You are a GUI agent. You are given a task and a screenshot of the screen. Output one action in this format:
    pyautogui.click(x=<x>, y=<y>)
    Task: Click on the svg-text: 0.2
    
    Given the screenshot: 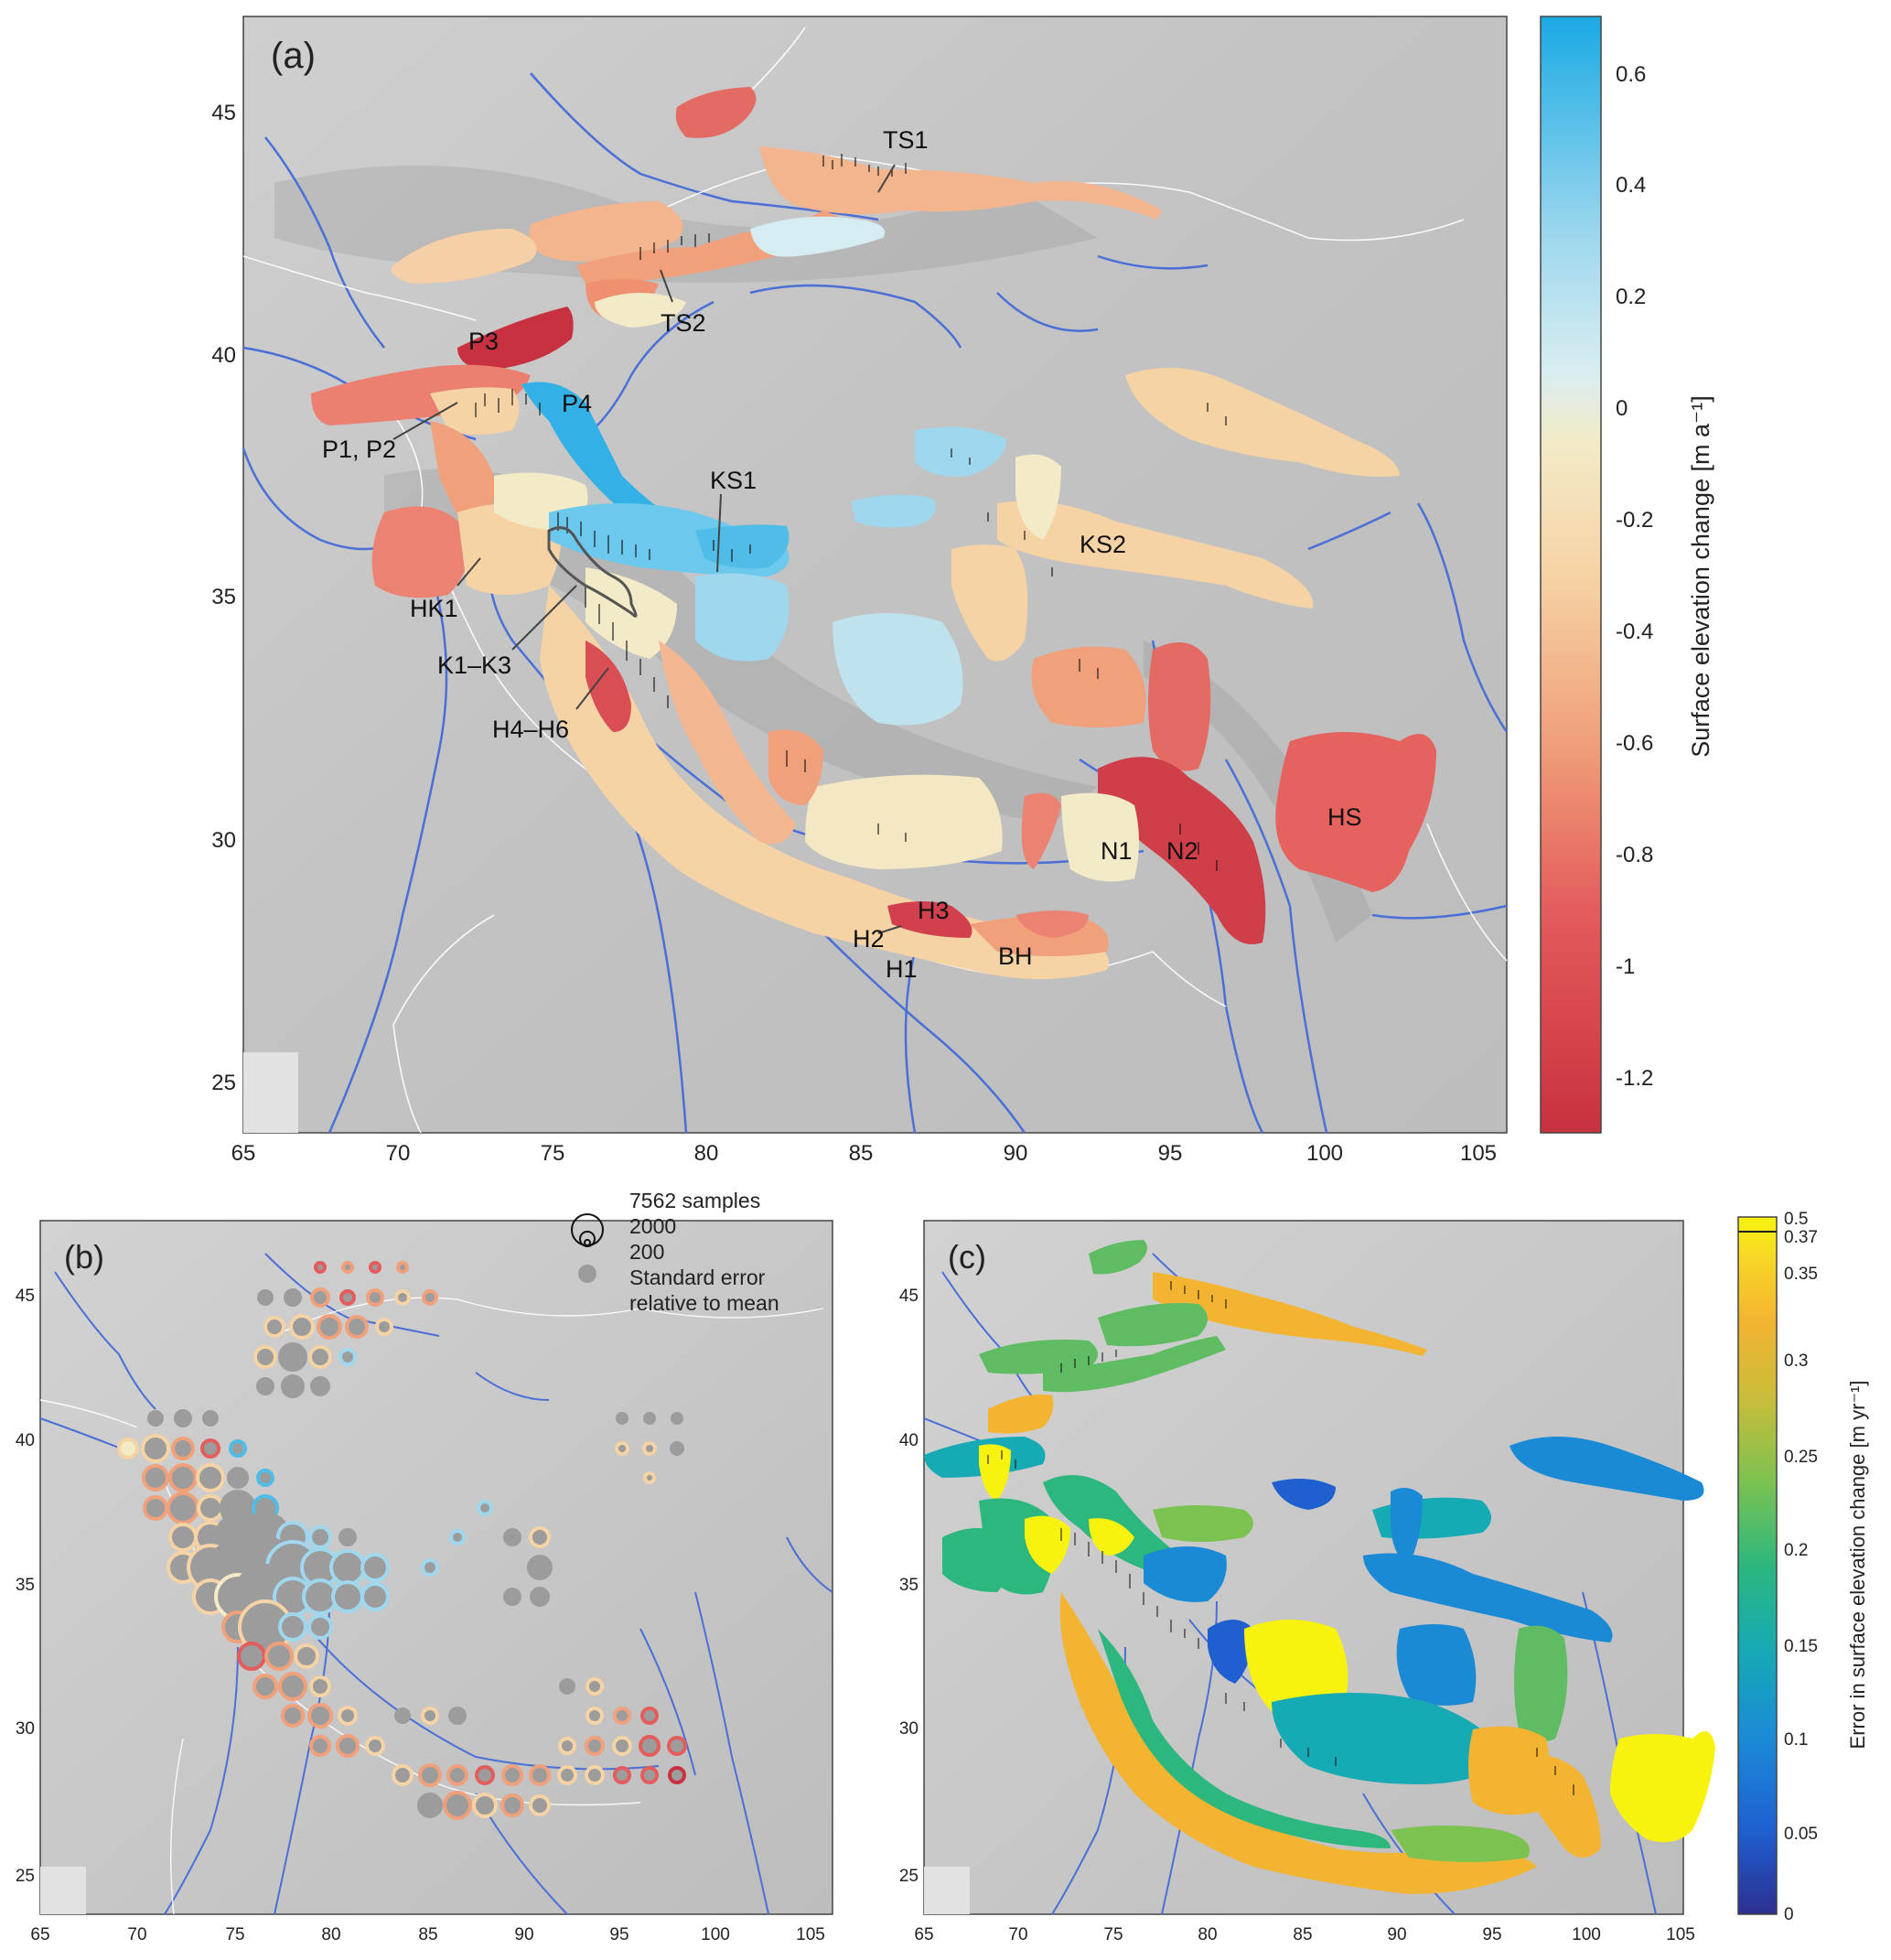 What is the action you would take?
    pyautogui.click(x=1631, y=297)
    